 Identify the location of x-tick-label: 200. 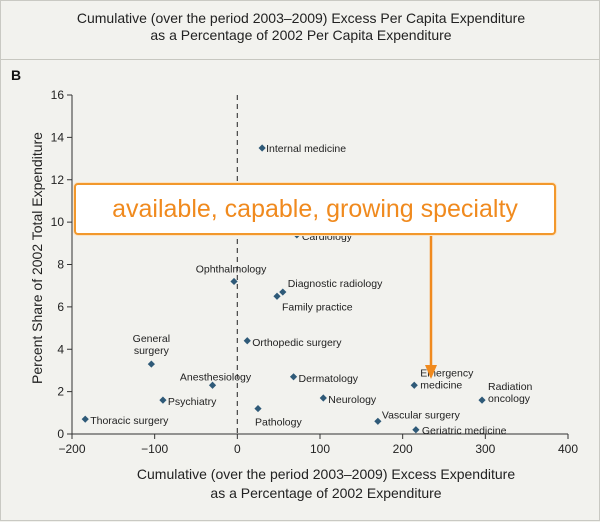
(403, 449).